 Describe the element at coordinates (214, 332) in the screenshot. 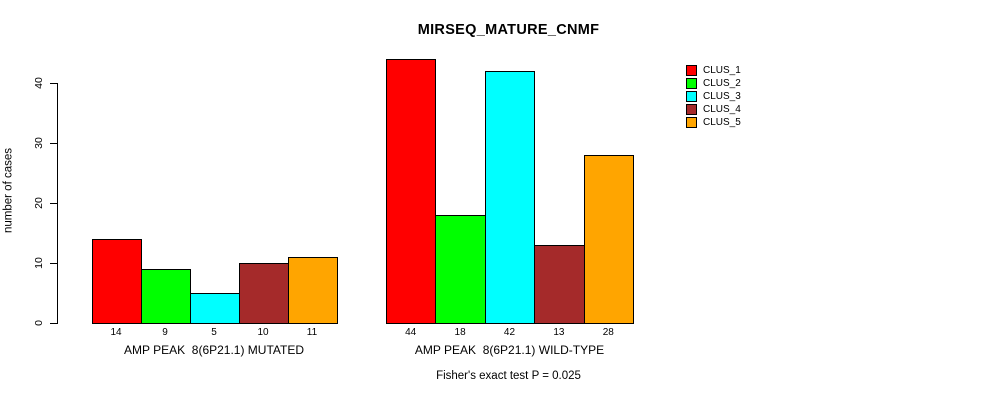

I see `bar-value-label: 5` at that location.